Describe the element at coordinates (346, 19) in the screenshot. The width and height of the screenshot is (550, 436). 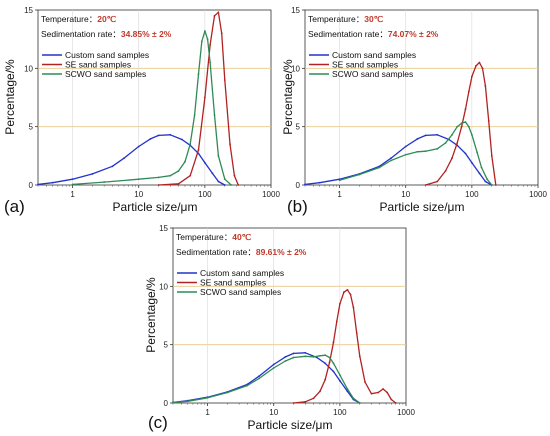
I see `temperature-annotation: Temperature：30℃` at that location.